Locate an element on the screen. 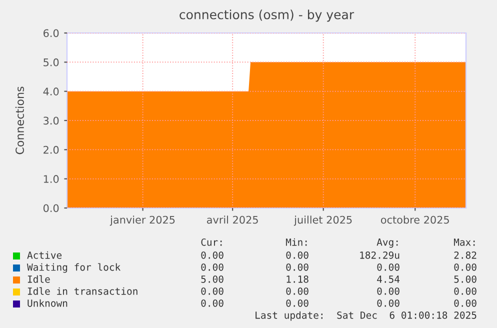  text: 182.29u is located at coordinates (380, 255).